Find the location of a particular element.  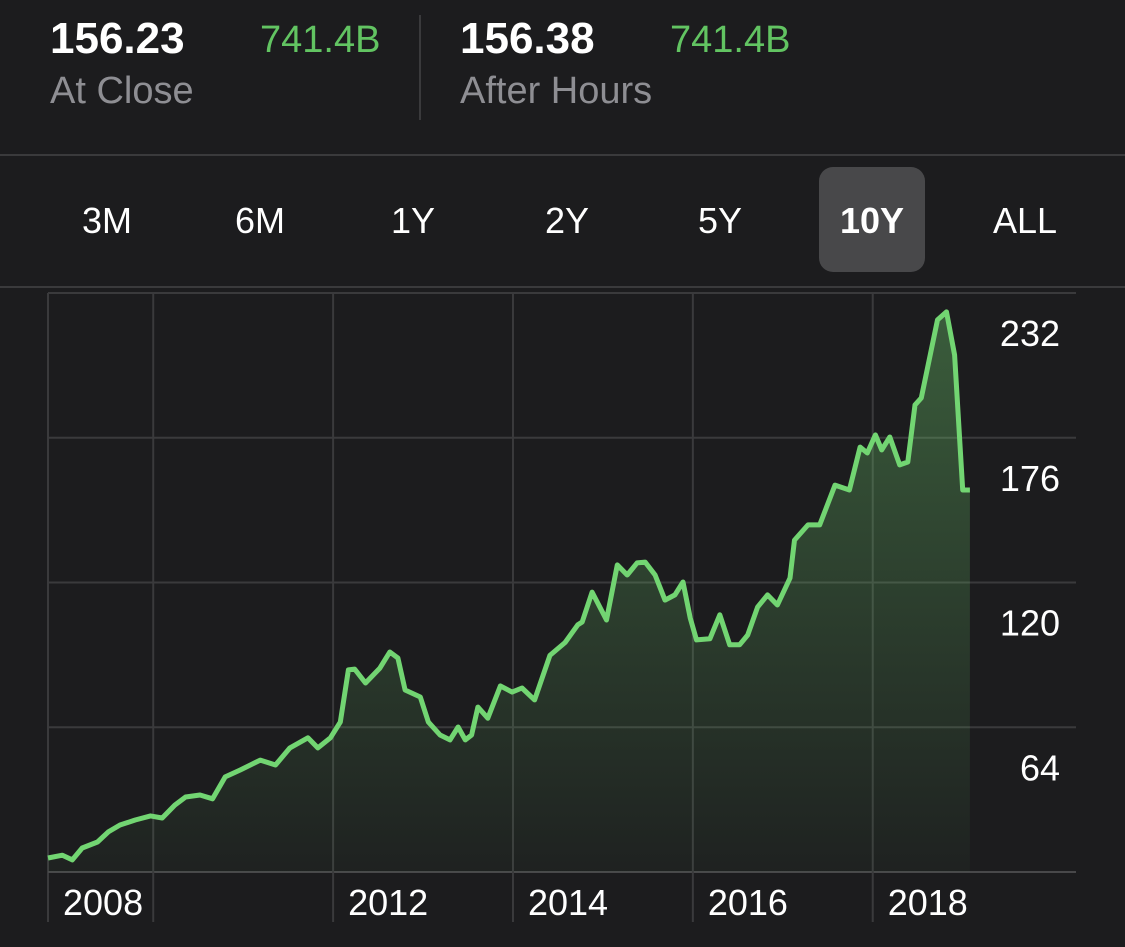

range-tab: 10Y is located at coordinates (872, 220).